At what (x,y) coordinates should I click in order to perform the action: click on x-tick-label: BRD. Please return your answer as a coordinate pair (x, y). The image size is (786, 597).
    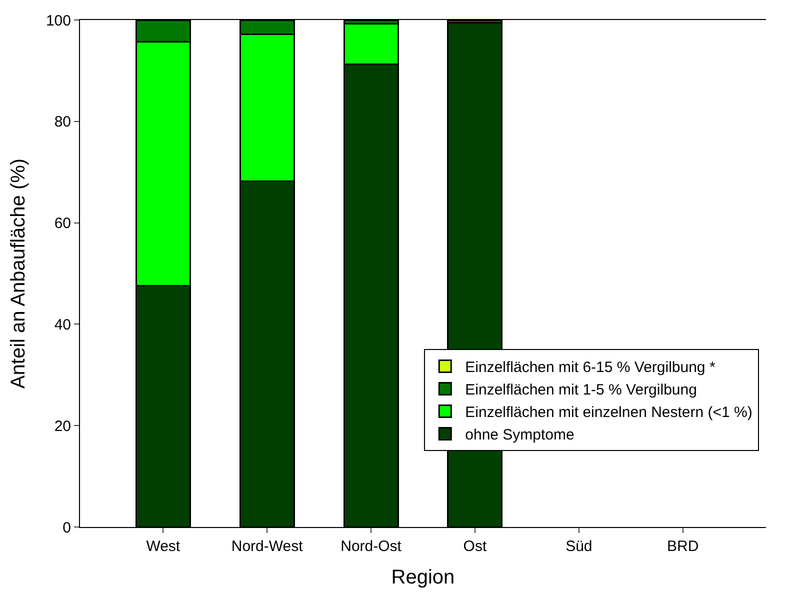
    Looking at the image, I should click on (683, 546).